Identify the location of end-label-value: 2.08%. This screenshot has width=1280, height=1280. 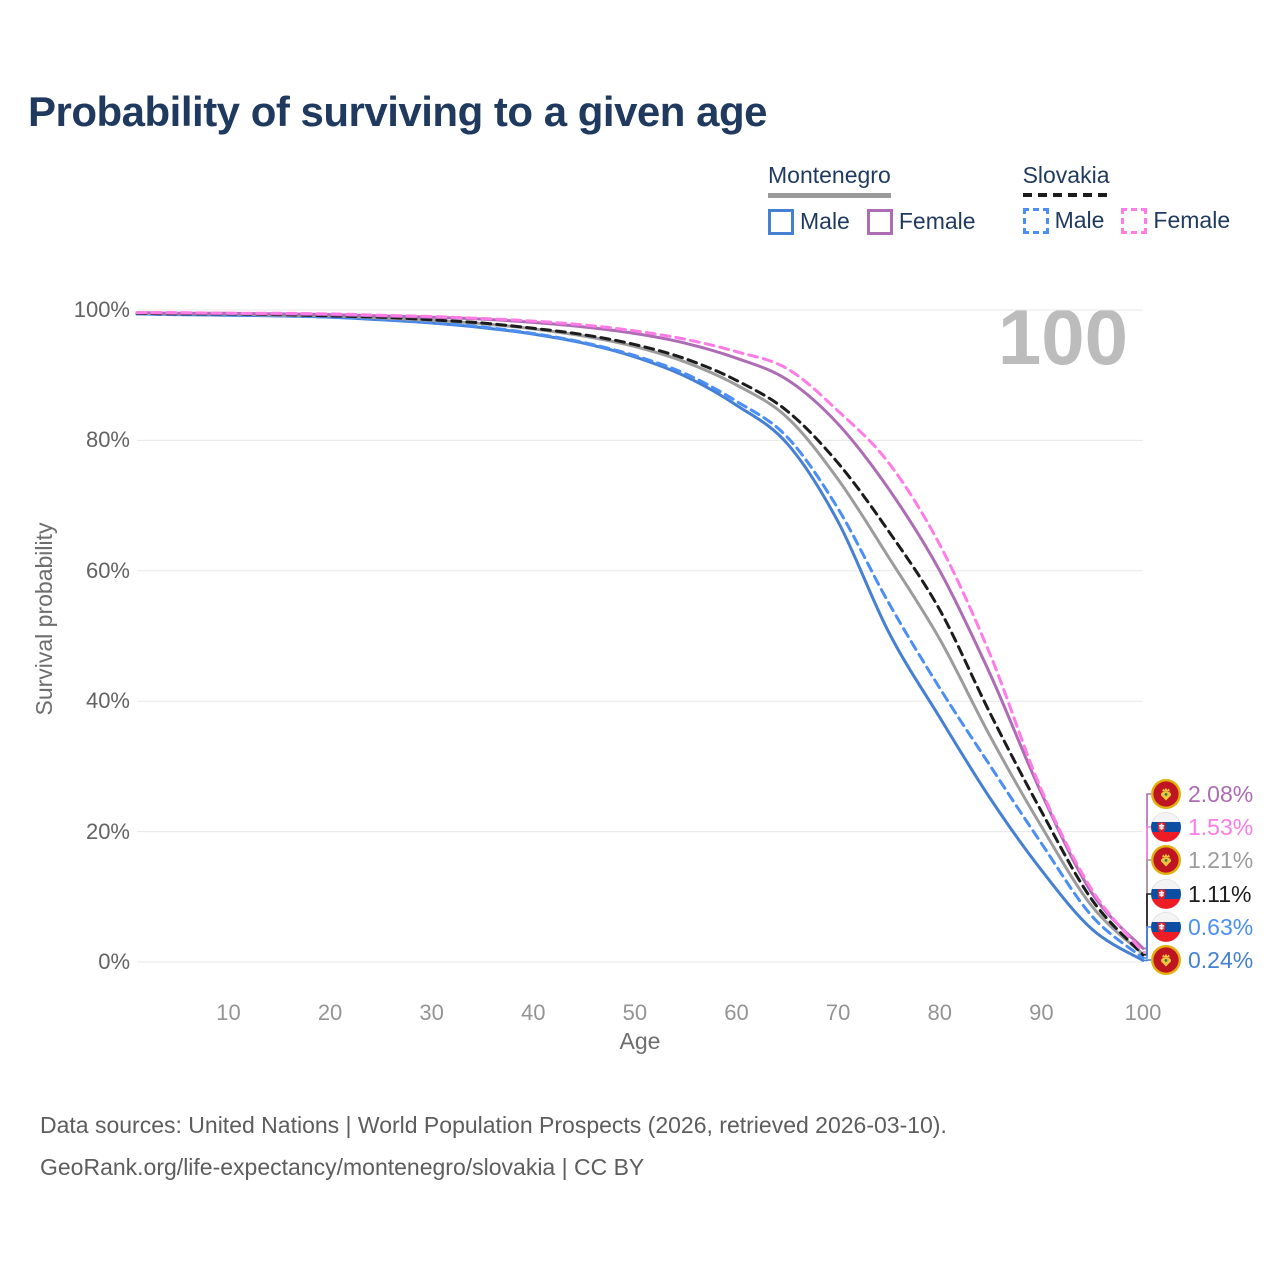
(1221, 793).